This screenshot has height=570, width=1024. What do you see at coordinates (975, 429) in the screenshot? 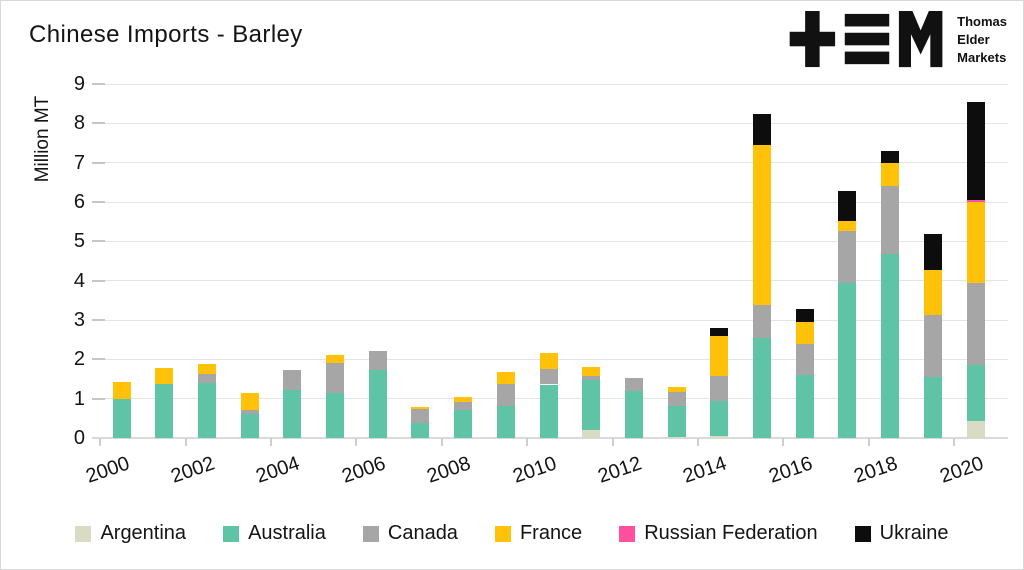
I see `bar-2020-argentina` at bounding box center [975, 429].